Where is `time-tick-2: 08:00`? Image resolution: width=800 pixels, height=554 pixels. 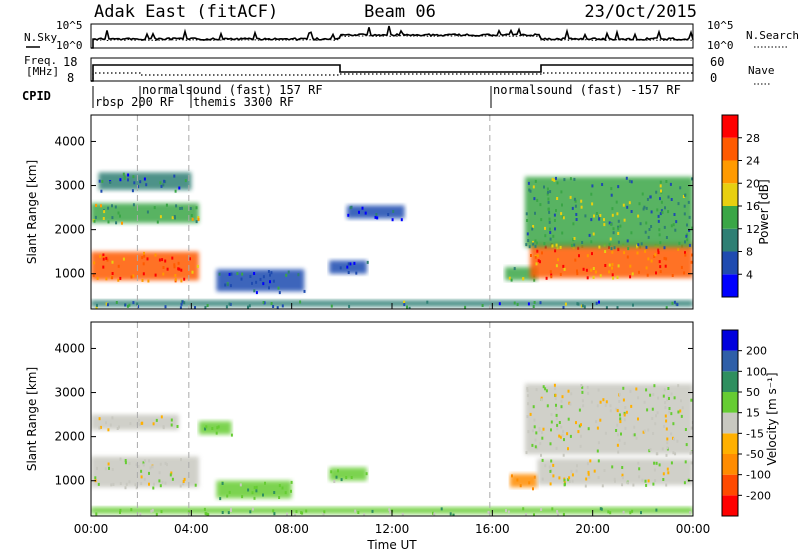 time-tick-2: 08:00 is located at coordinates (291, 529).